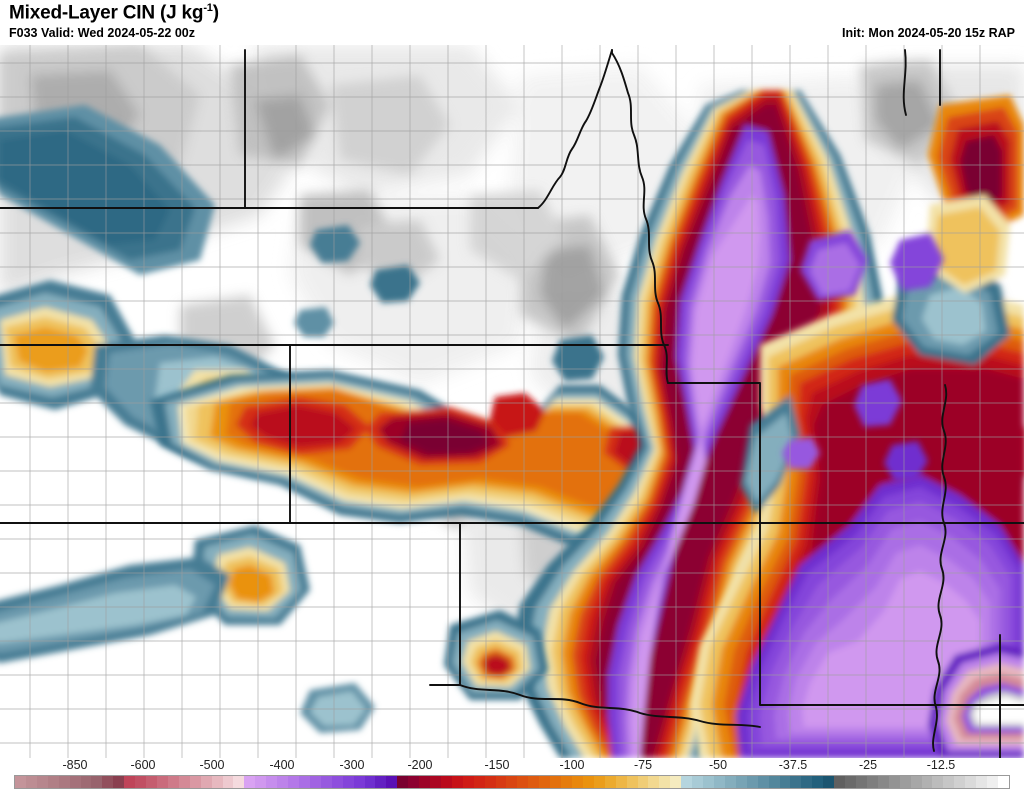  Describe the element at coordinates (208, 8) in the screenshot. I see `page-title-exponent: -1` at that location.